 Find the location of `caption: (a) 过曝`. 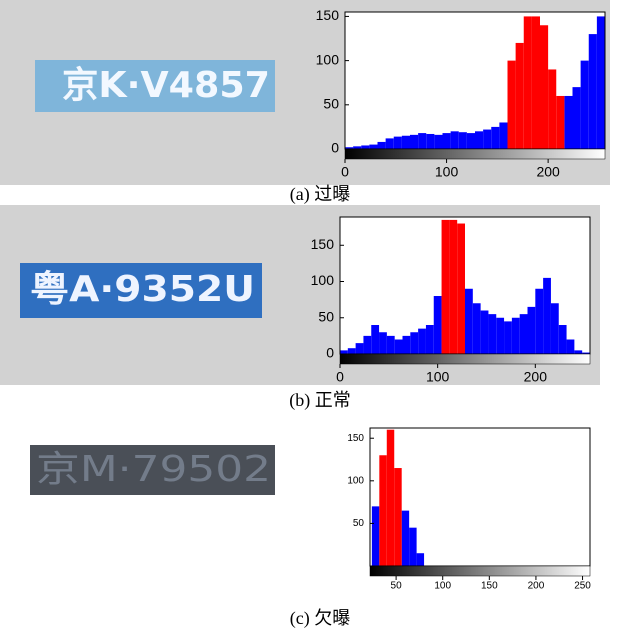

caption: (a) 过曝 is located at coordinates (320, 194).